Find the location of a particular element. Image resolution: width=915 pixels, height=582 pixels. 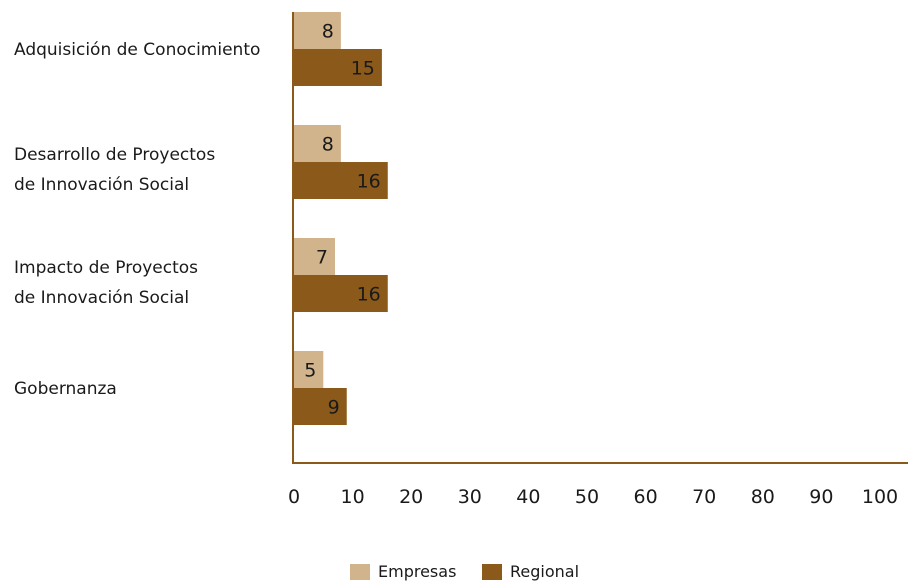

legend-swatch-regional is located at coordinates (492, 571).